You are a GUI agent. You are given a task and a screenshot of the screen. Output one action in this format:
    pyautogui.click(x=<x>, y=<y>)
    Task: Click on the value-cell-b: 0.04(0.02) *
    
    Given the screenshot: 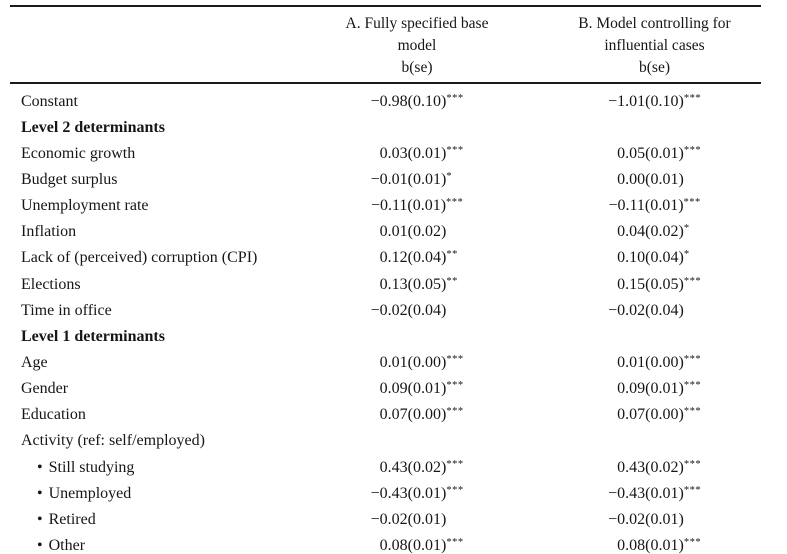 What is the action you would take?
    pyautogui.click(x=667, y=232)
    